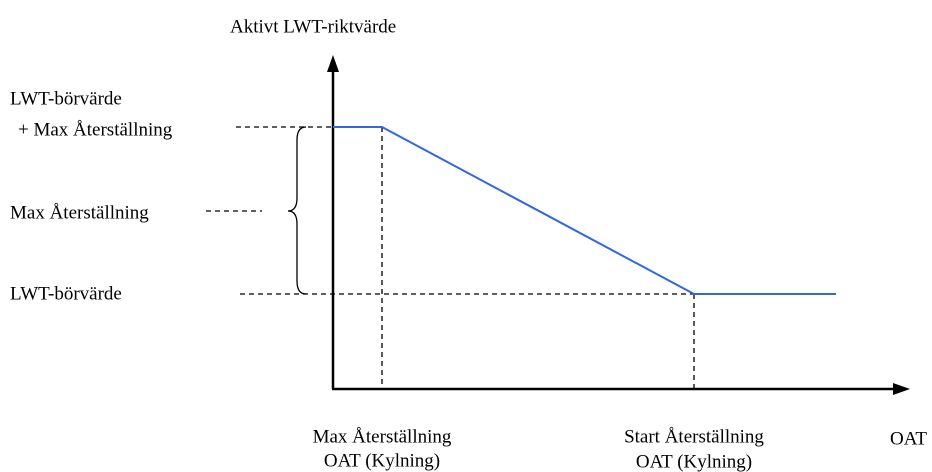  What do you see at coordinates (297, 210) in the screenshot?
I see `brace` at bounding box center [297, 210].